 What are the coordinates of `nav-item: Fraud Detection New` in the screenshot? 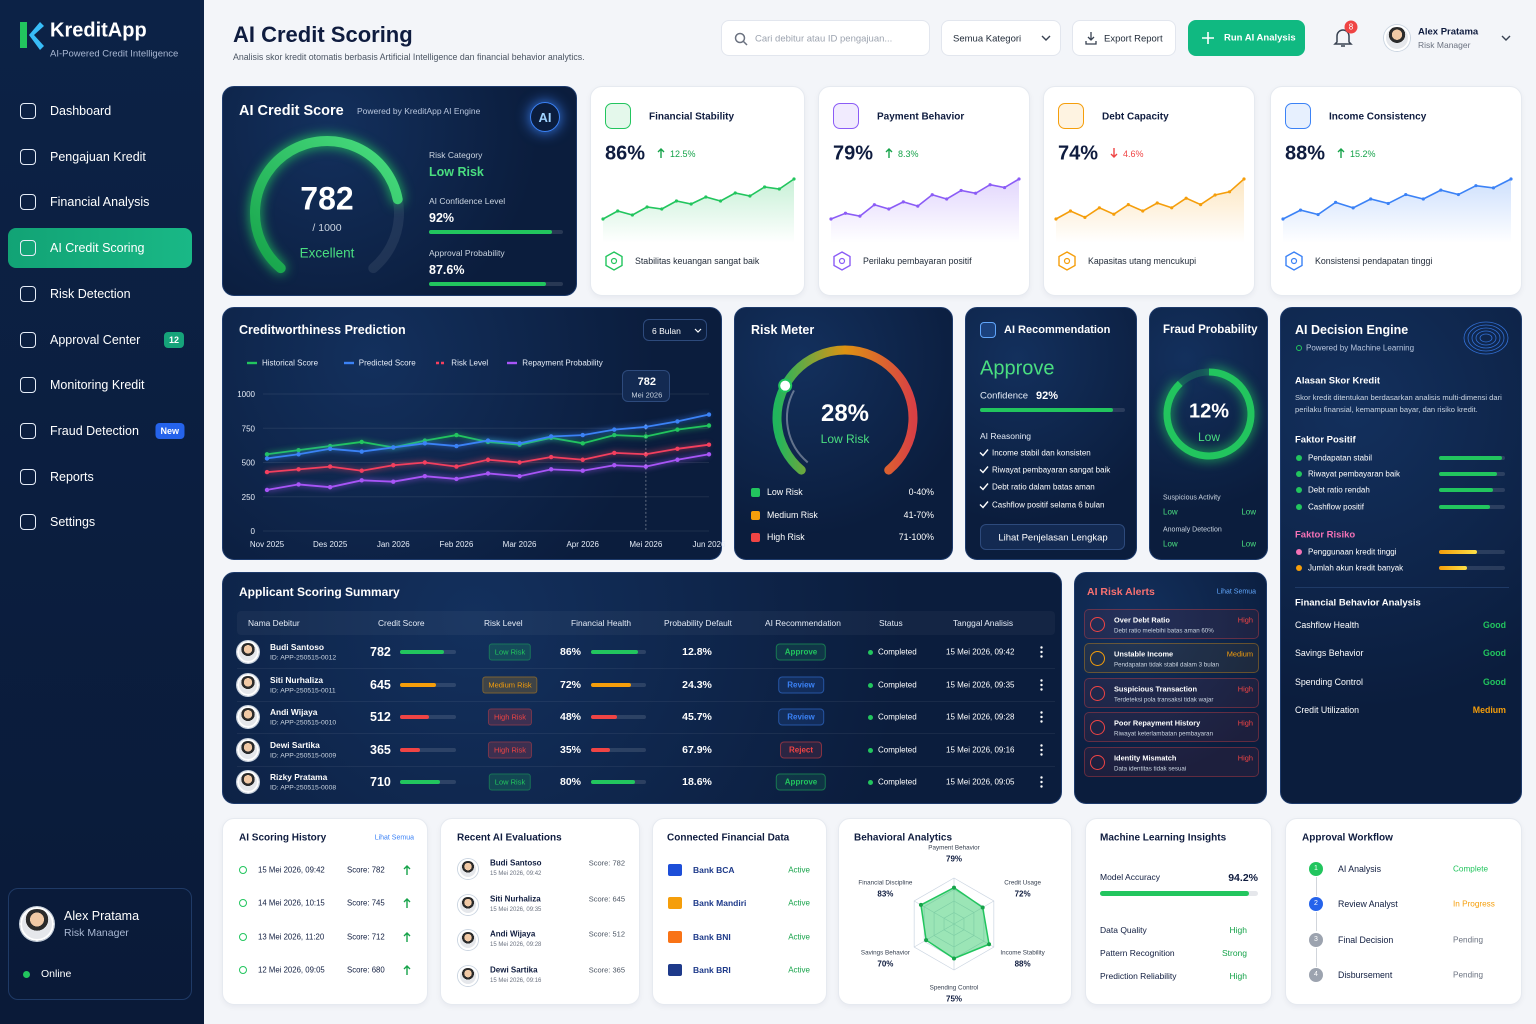 It's located at (100, 431).